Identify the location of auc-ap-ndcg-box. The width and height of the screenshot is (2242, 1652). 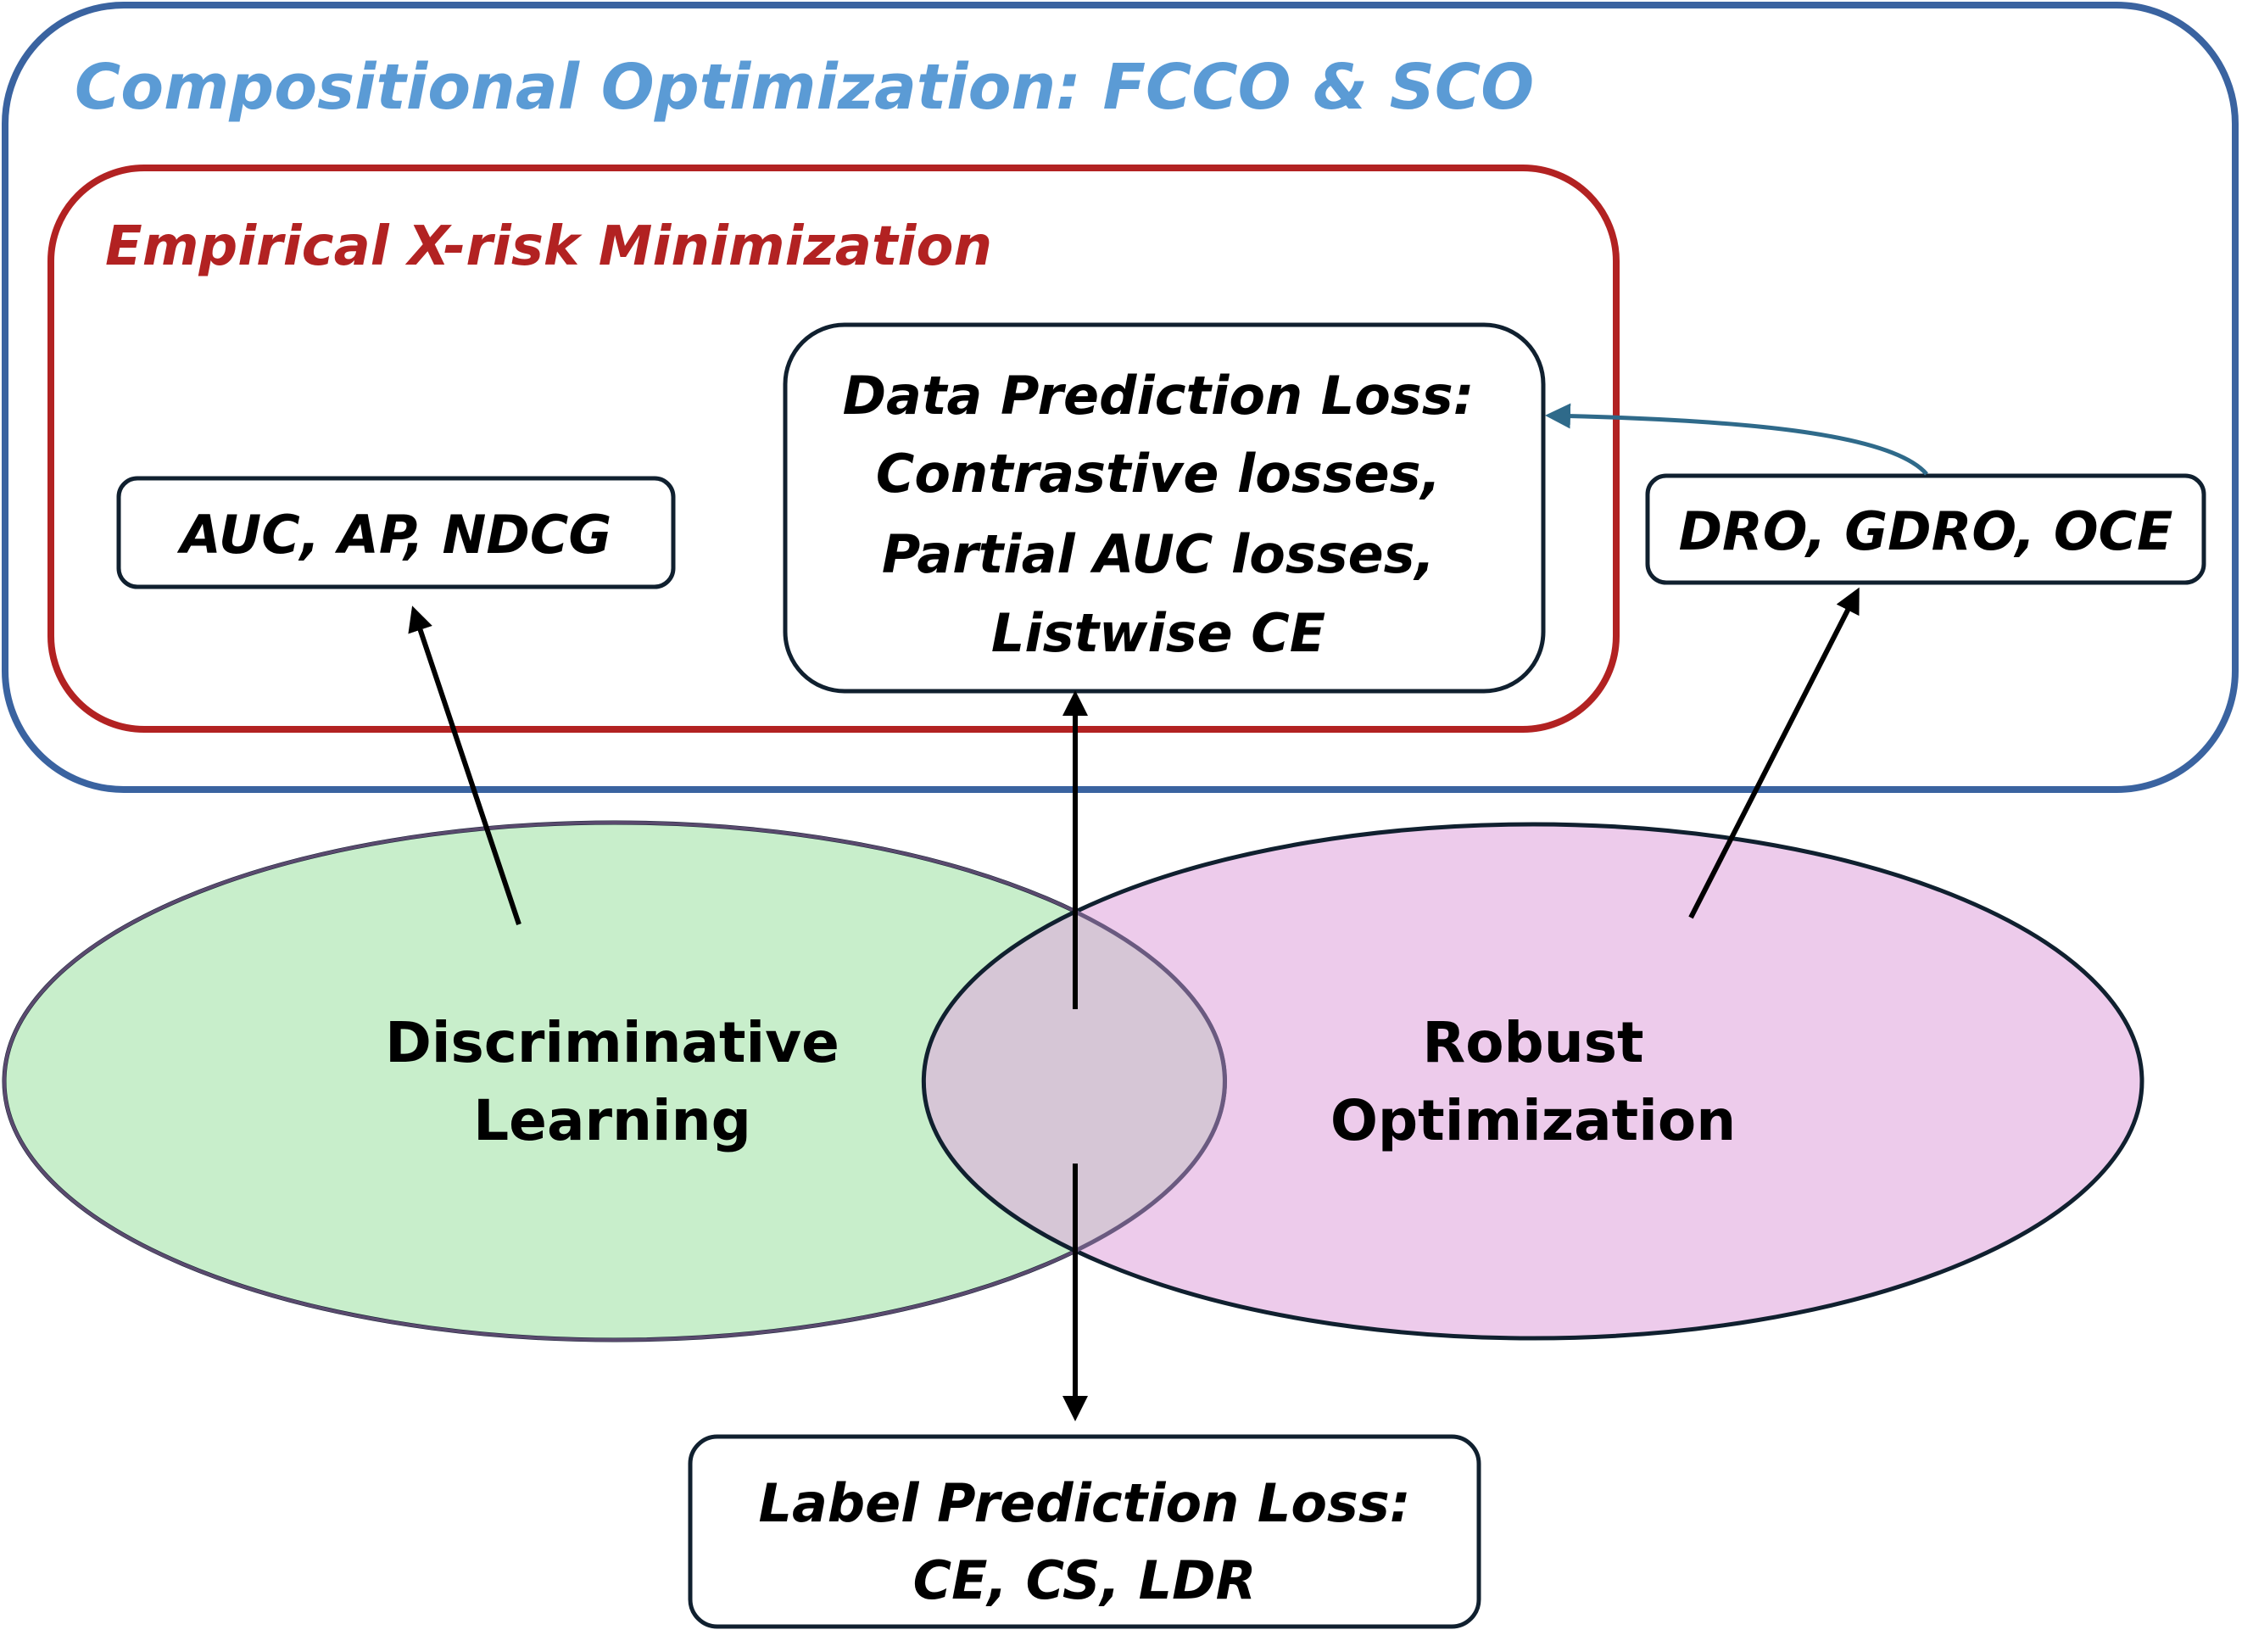
(396, 532).